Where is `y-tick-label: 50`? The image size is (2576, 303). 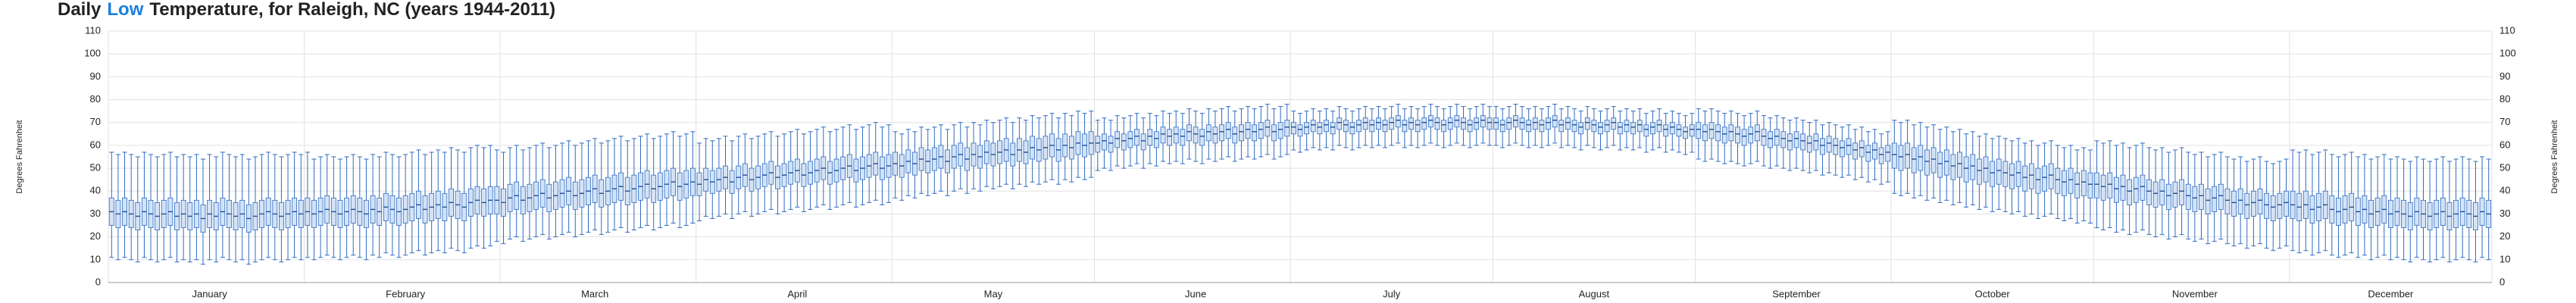 y-tick-label: 50 is located at coordinates (95, 167).